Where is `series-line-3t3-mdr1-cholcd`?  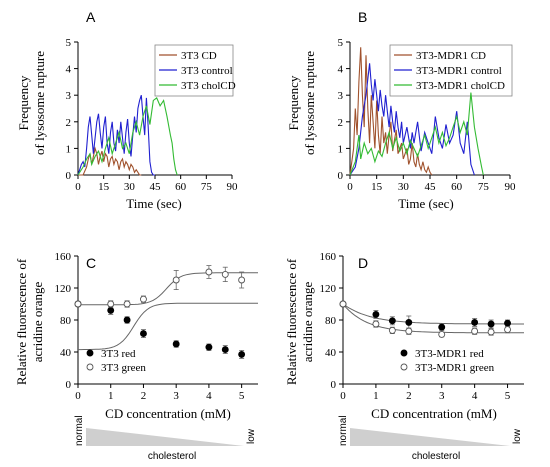 series-line-3t3-mdr1-cholcd is located at coordinates (416, 134).